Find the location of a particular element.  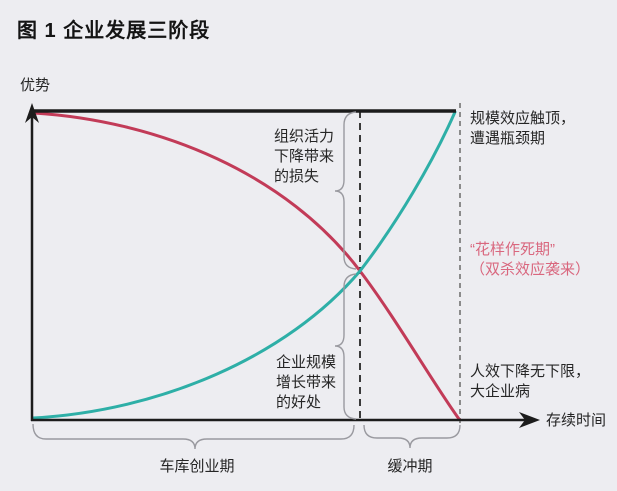

annotation-scale-peak: 规模效应触顶， 遭遇瓶颈期 is located at coordinates (523, 128).